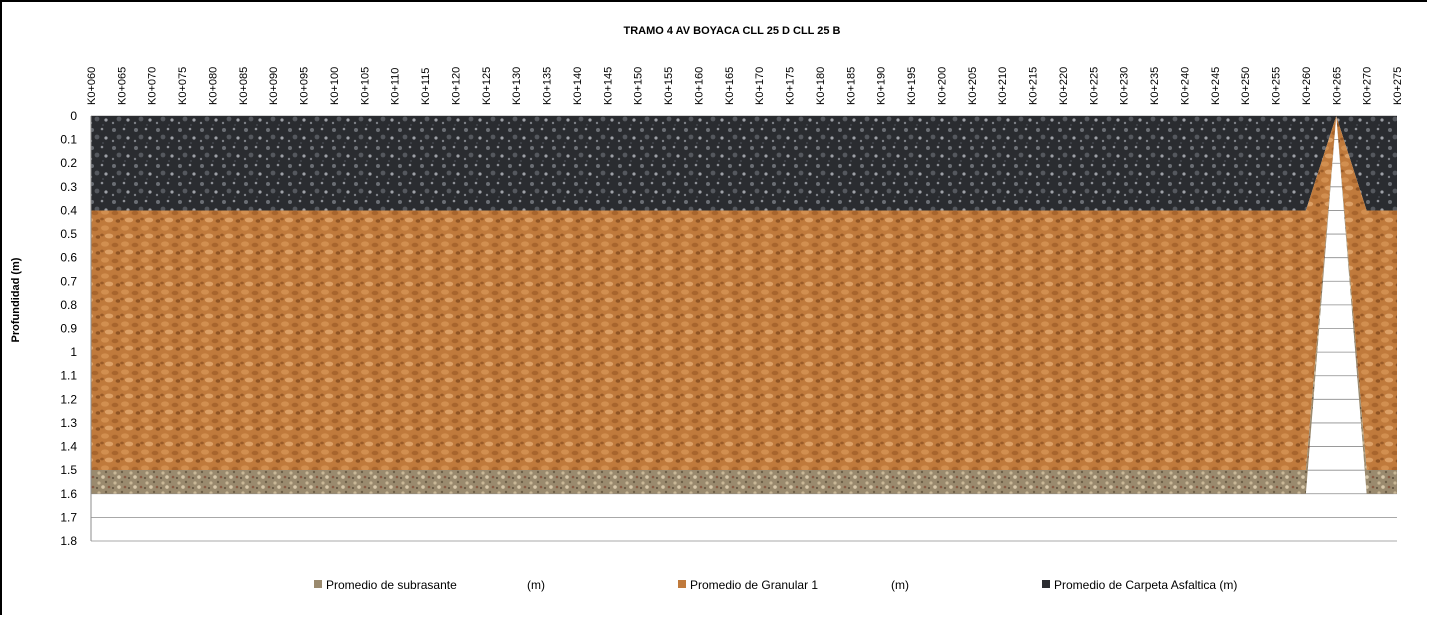  I want to click on x-tick-label: K0+260, so click(1307, 86).